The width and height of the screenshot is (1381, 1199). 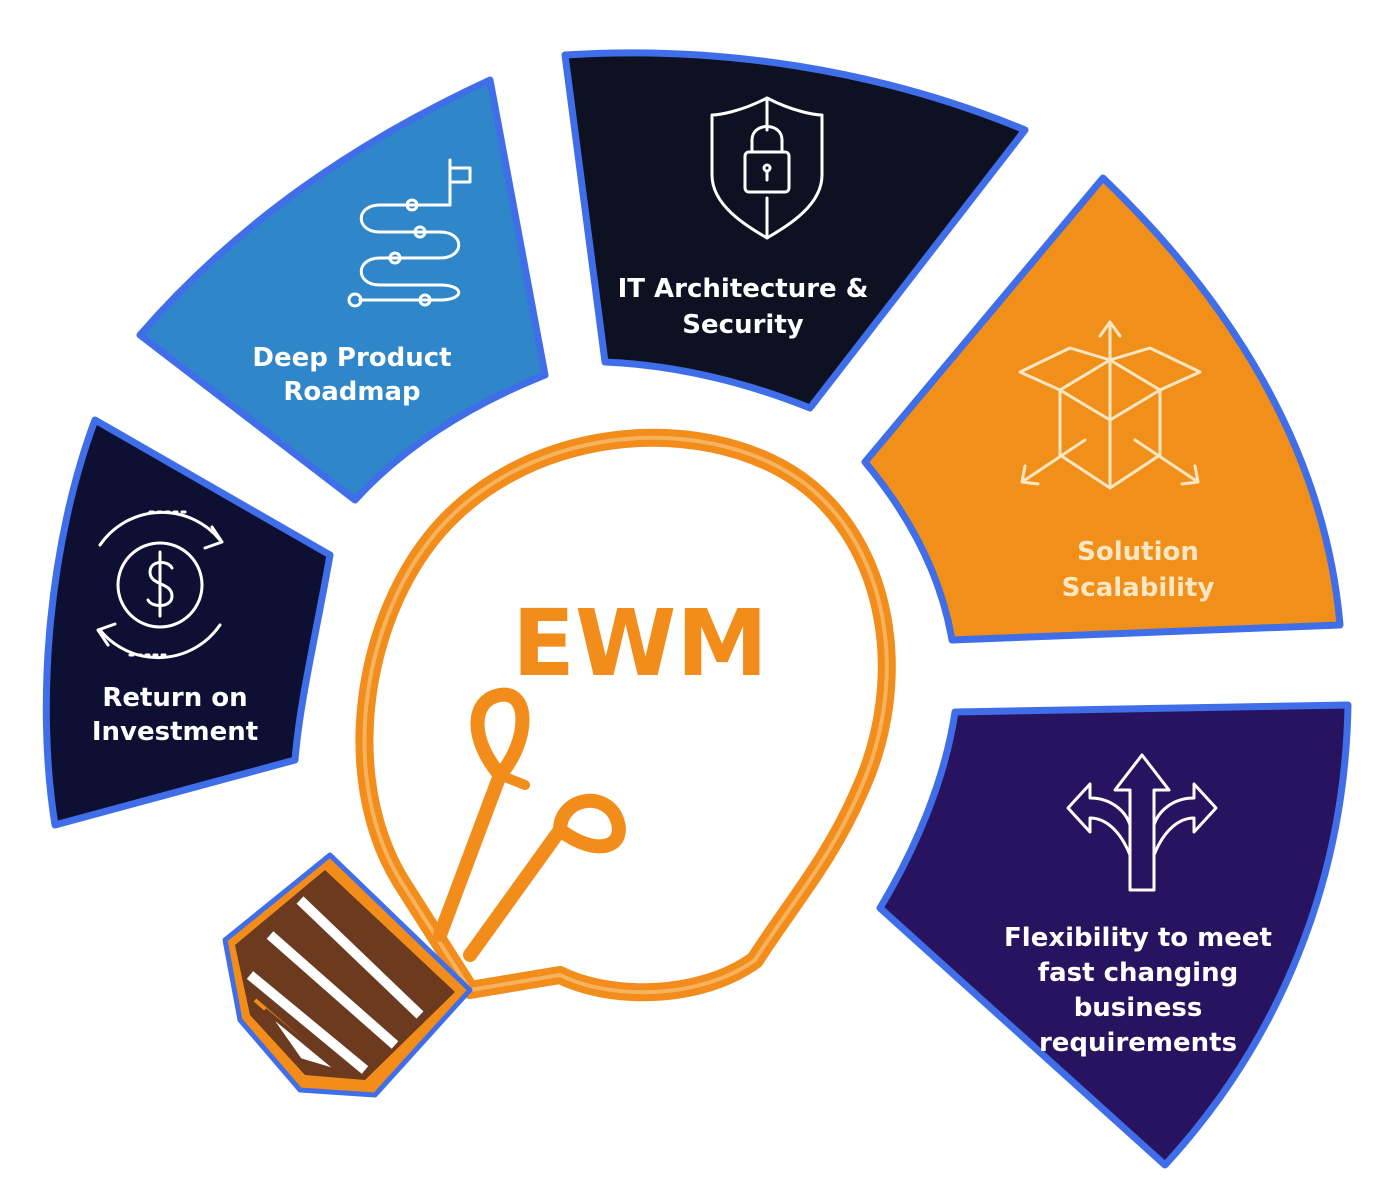 What do you see at coordinates (351, 358) in the screenshot?
I see `segment-deep-product-roadmap-line-1: Deep Product` at bounding box center [351, 358].